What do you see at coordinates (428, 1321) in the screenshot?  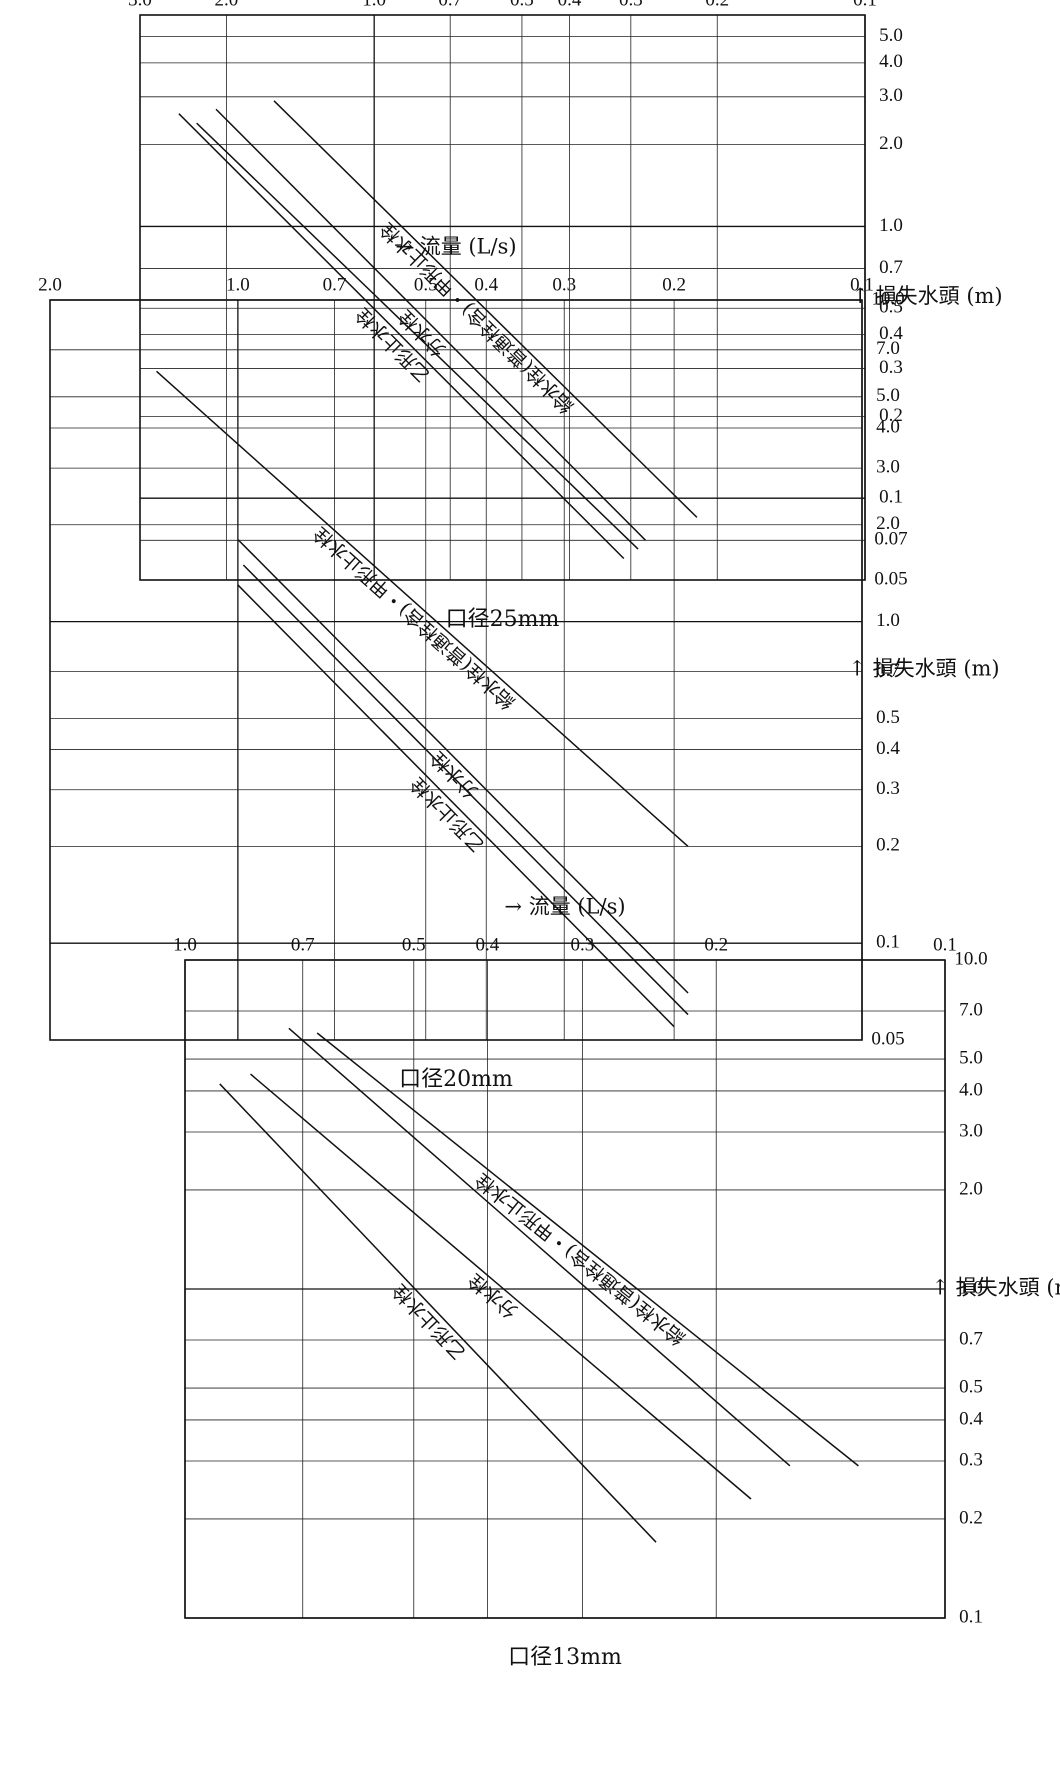 I see `series-label: 乙形止水栓` at bounding box center [428, 1321].